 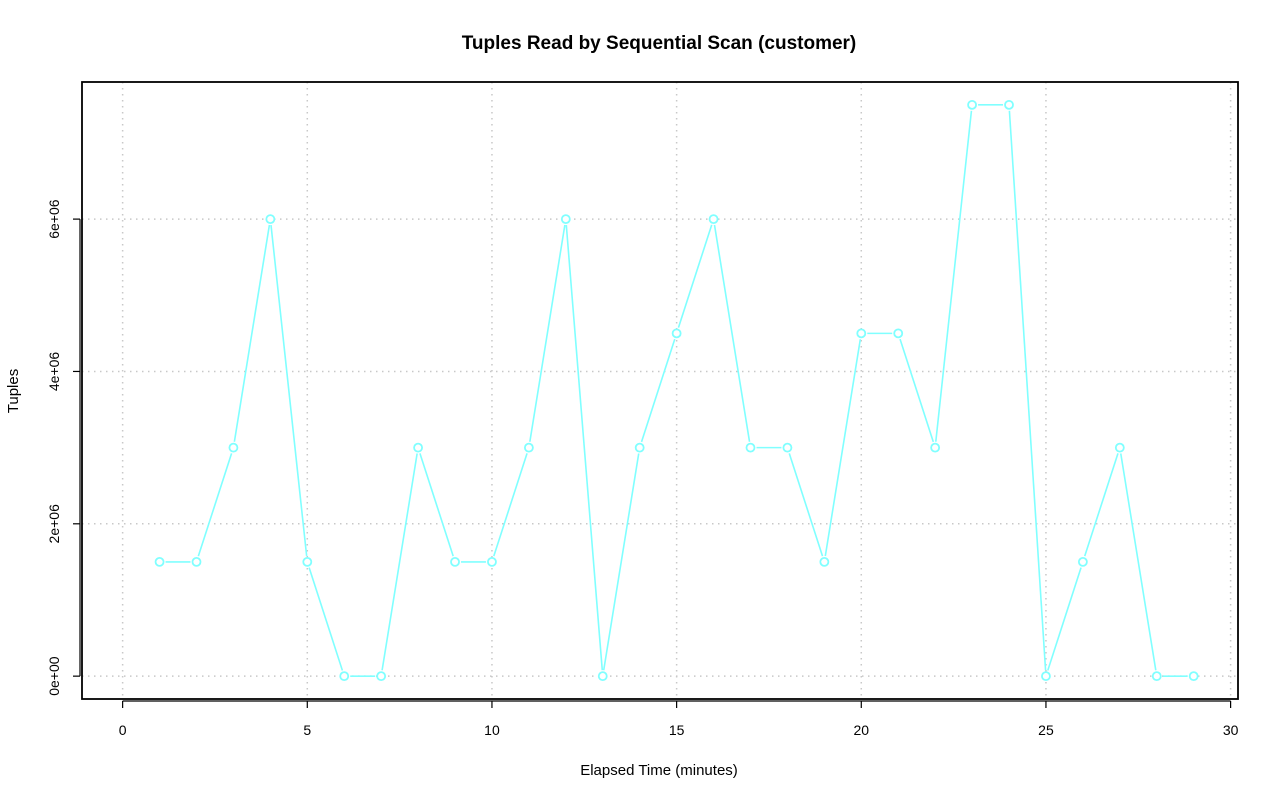 I want to click on x-tick-label-6: 30, so click(x=1231, y=730).